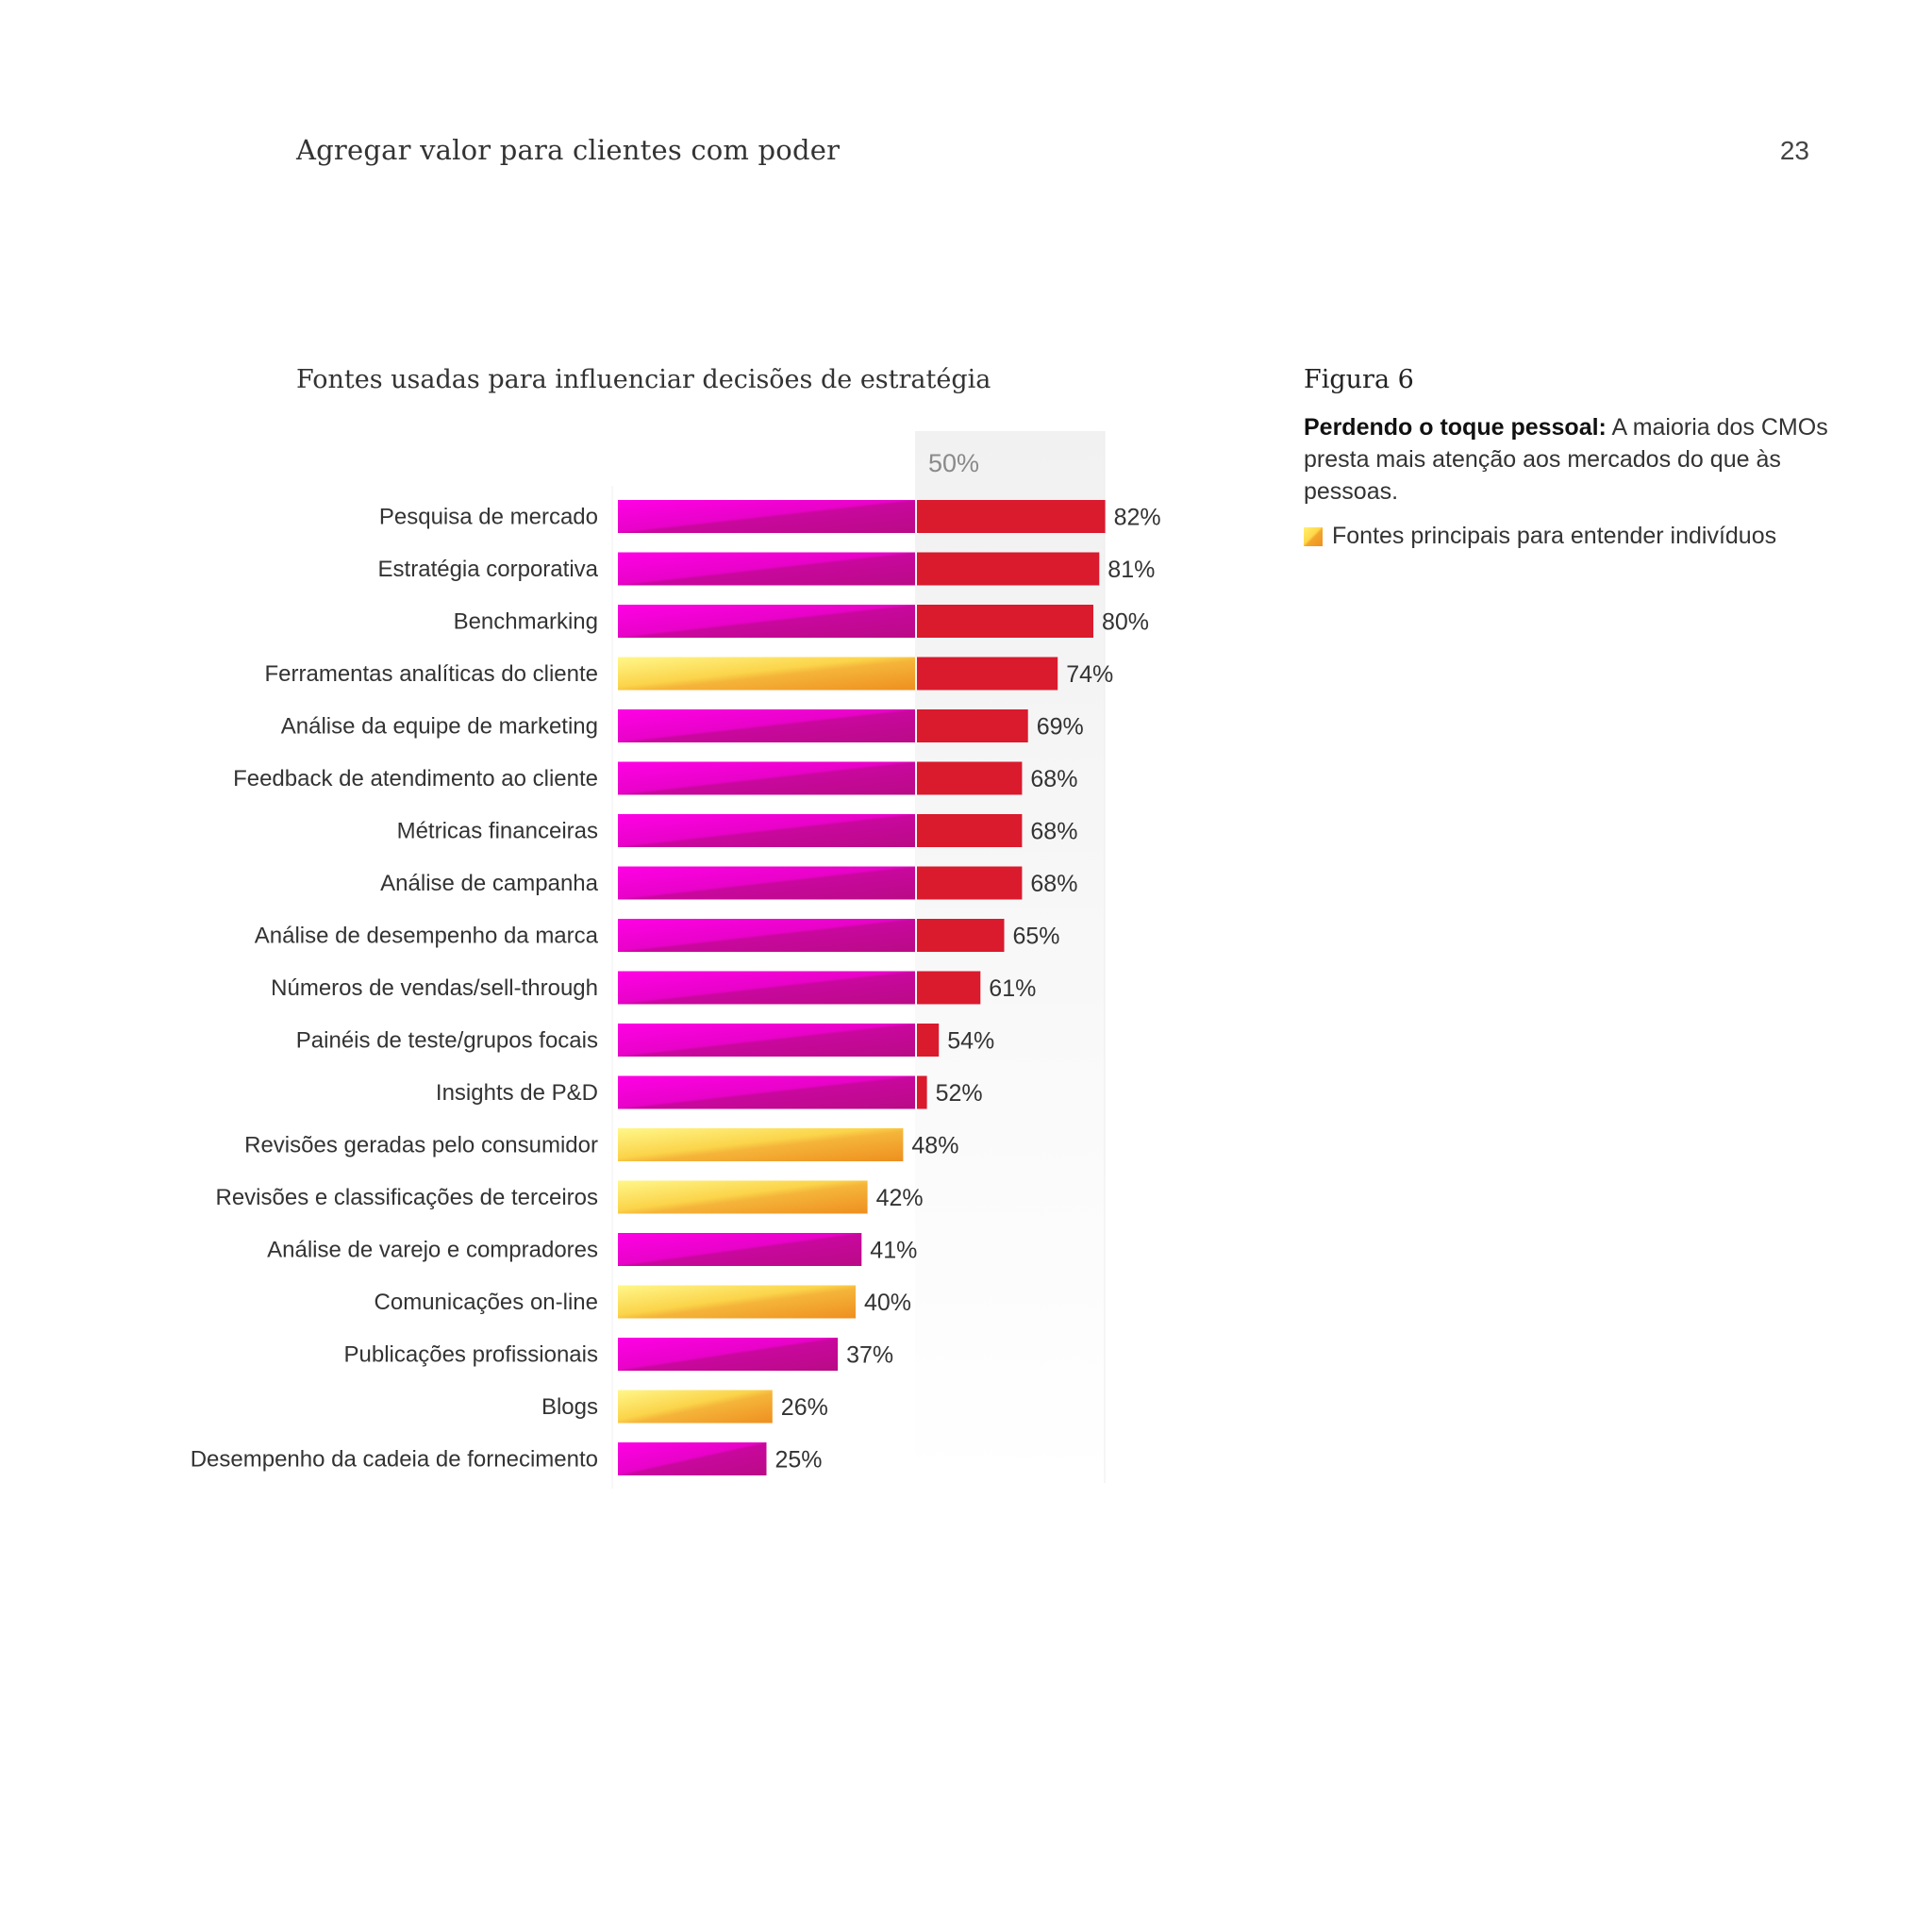 This screenshot has width=1932, height=1932. I want to click on category-label: Métricas financeiras, so click(497, 832).